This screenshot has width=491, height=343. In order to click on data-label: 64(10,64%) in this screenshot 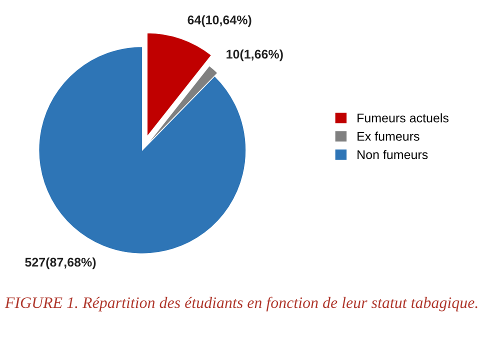, I will do `click(220, 21)`.